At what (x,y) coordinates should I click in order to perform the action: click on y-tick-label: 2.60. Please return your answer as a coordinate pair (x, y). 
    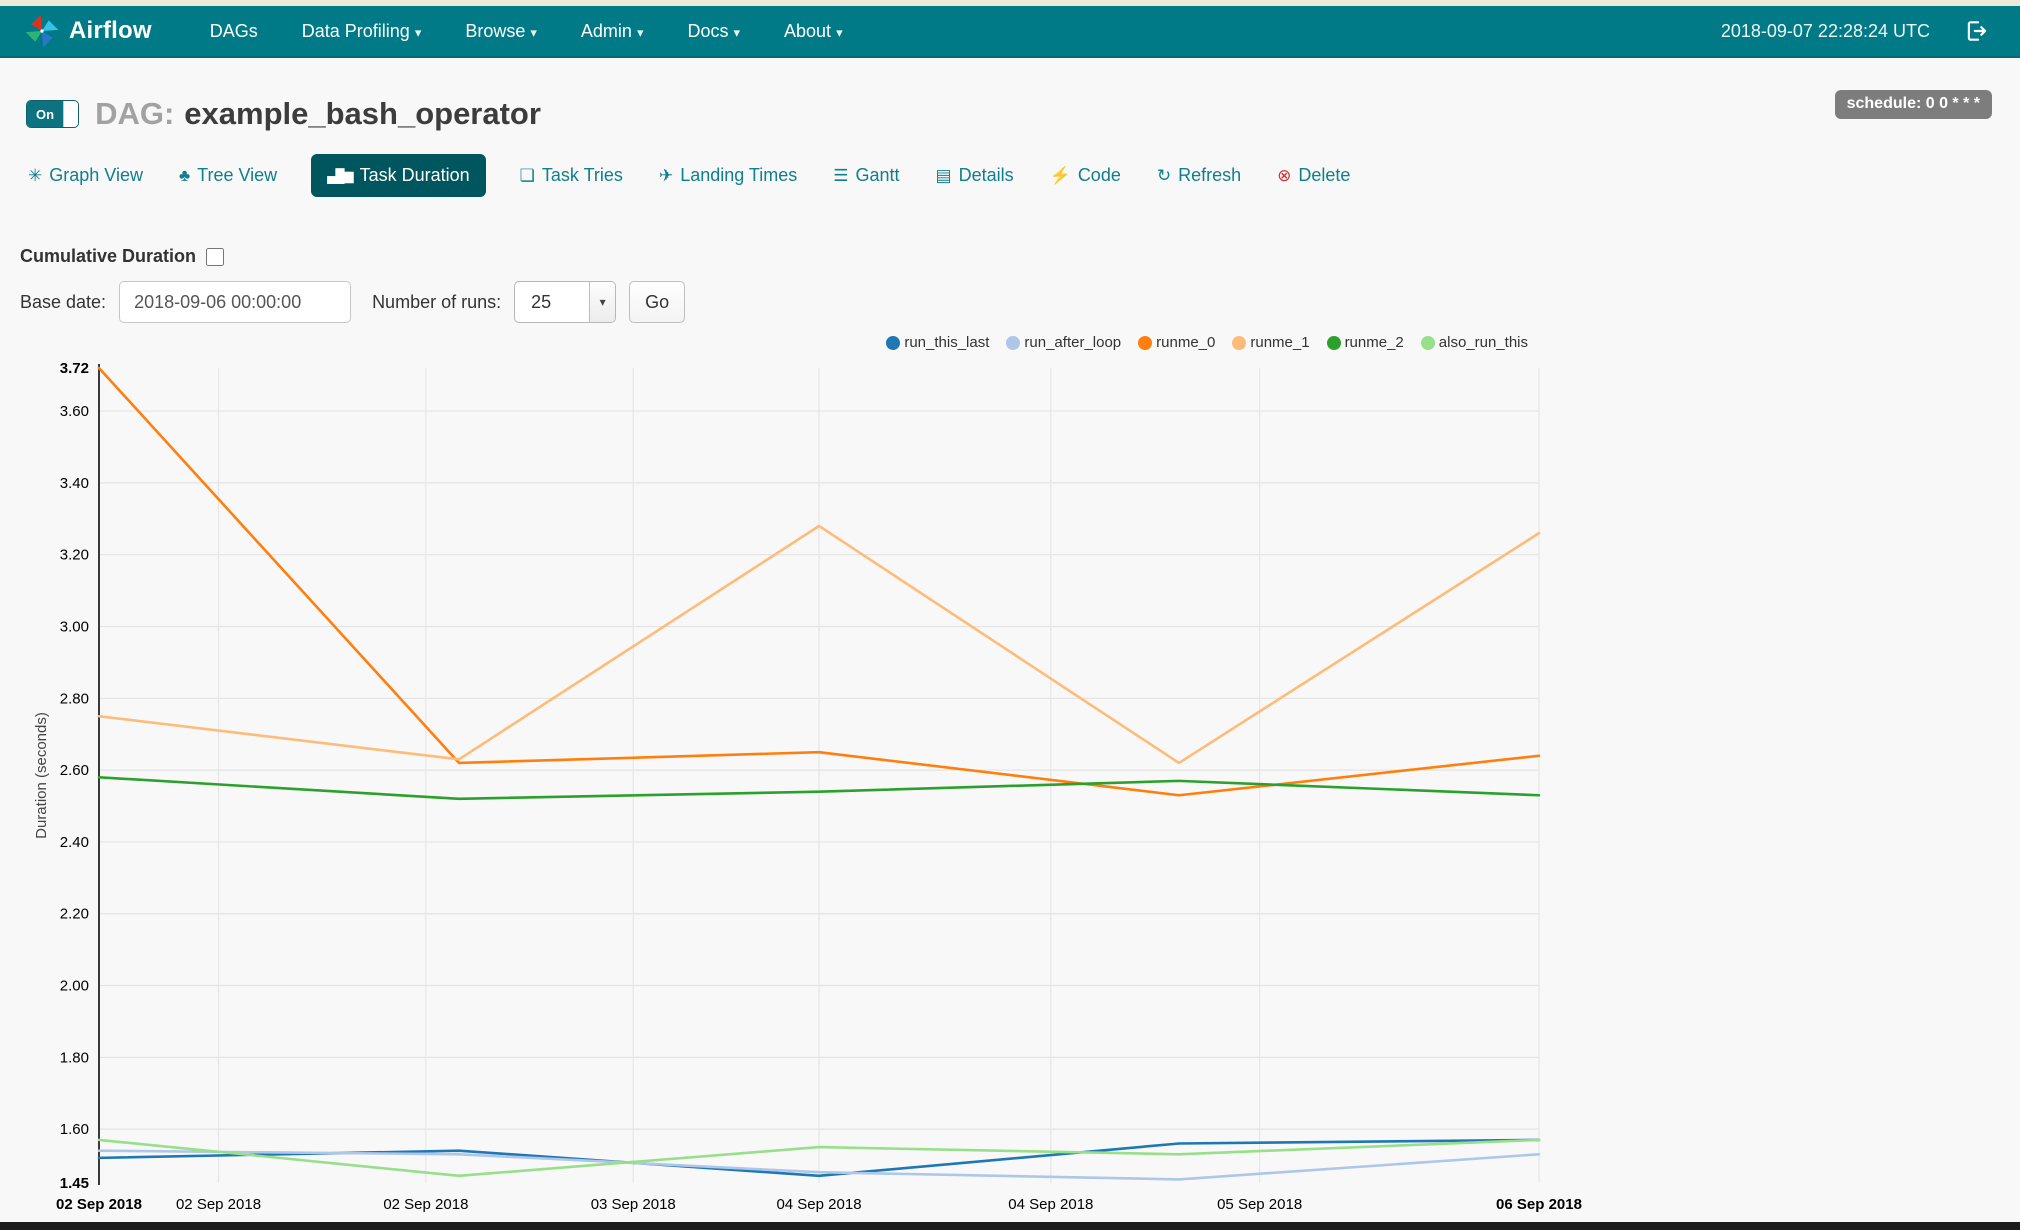
    Looking at the image, I should click on (74, 770).